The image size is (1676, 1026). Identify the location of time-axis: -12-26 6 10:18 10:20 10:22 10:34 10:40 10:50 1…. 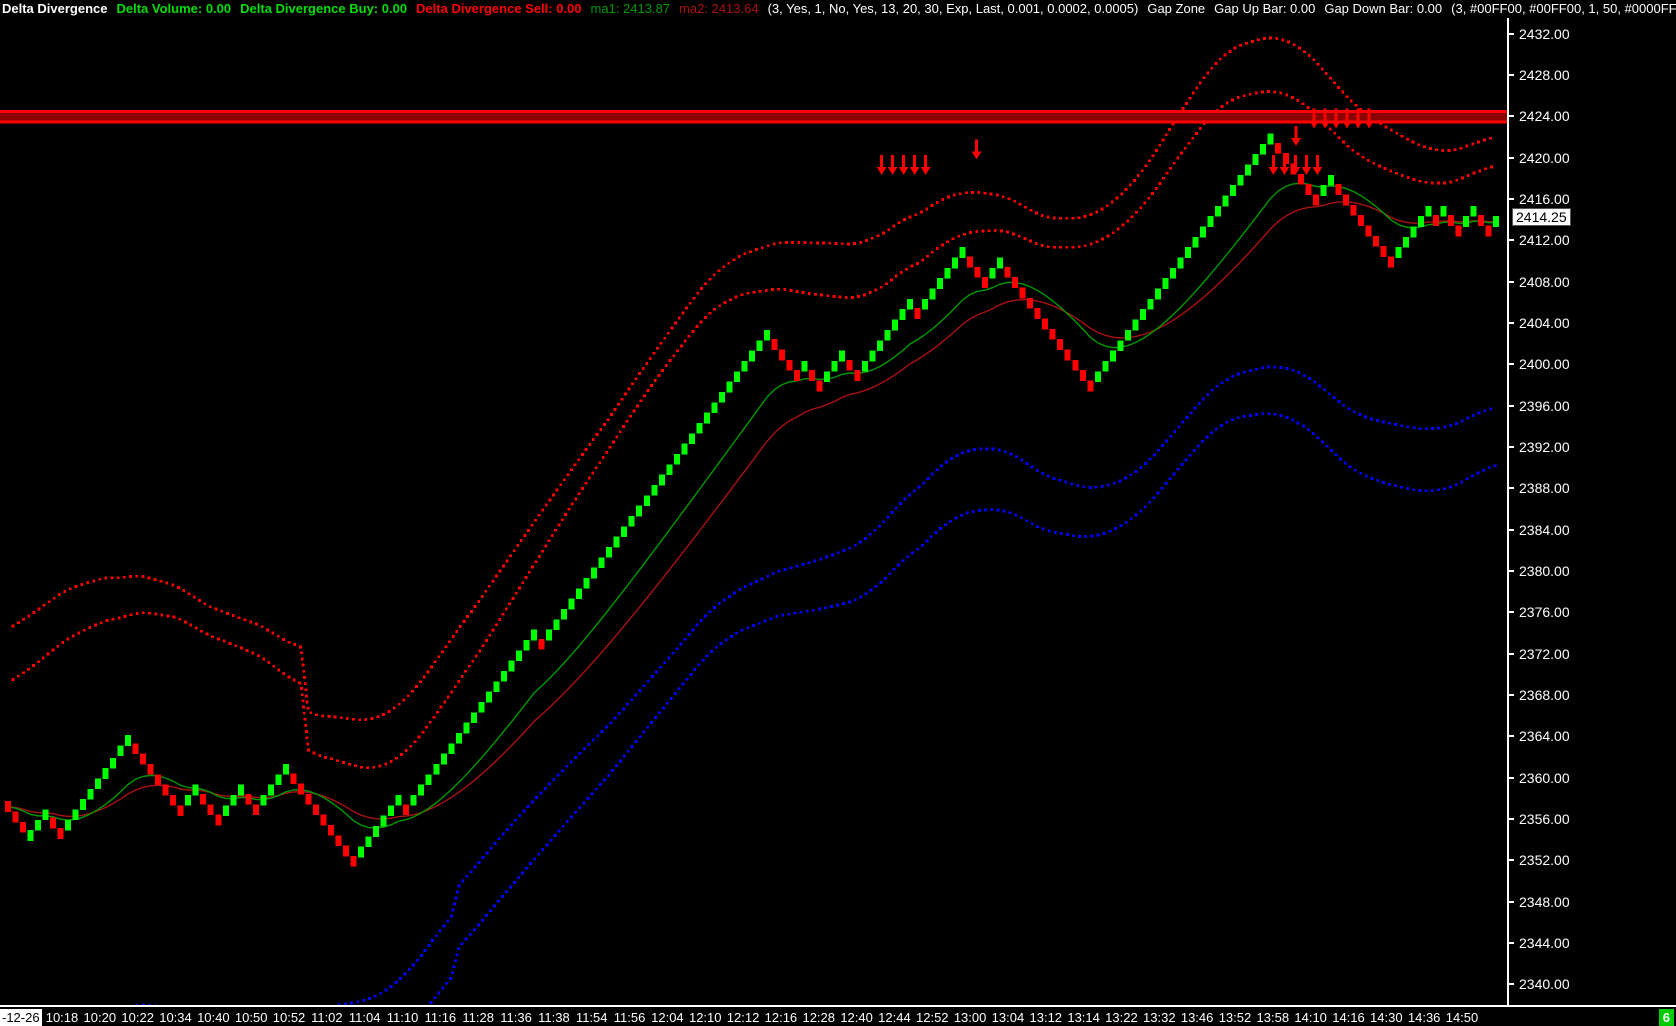
(838, 1015).